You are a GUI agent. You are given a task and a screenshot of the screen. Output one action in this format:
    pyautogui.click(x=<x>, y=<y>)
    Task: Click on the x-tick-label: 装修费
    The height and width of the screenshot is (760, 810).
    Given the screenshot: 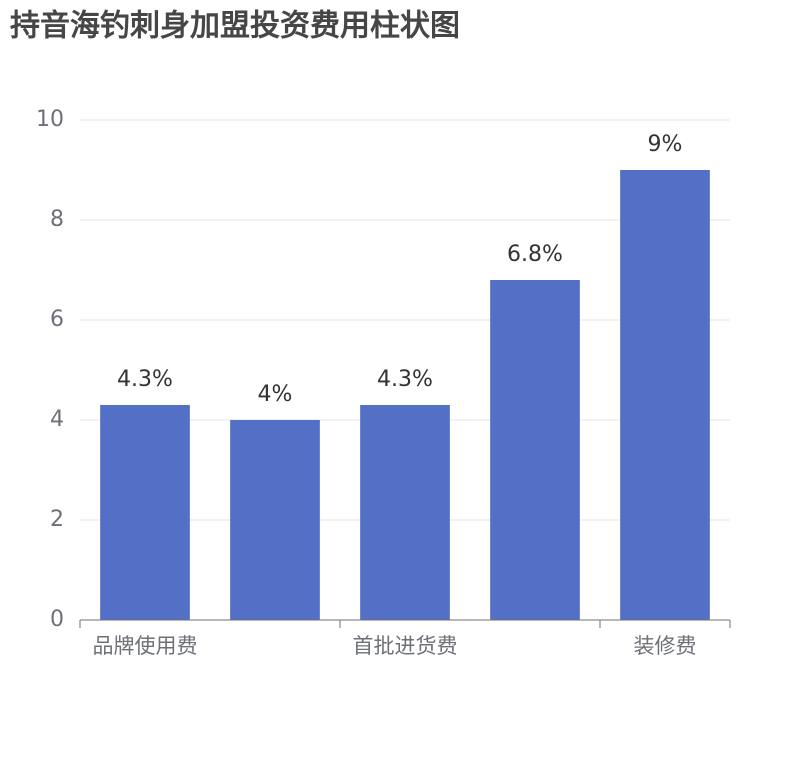 What is the action you would take?
    pyautogui.click(x=665, y=646)
    